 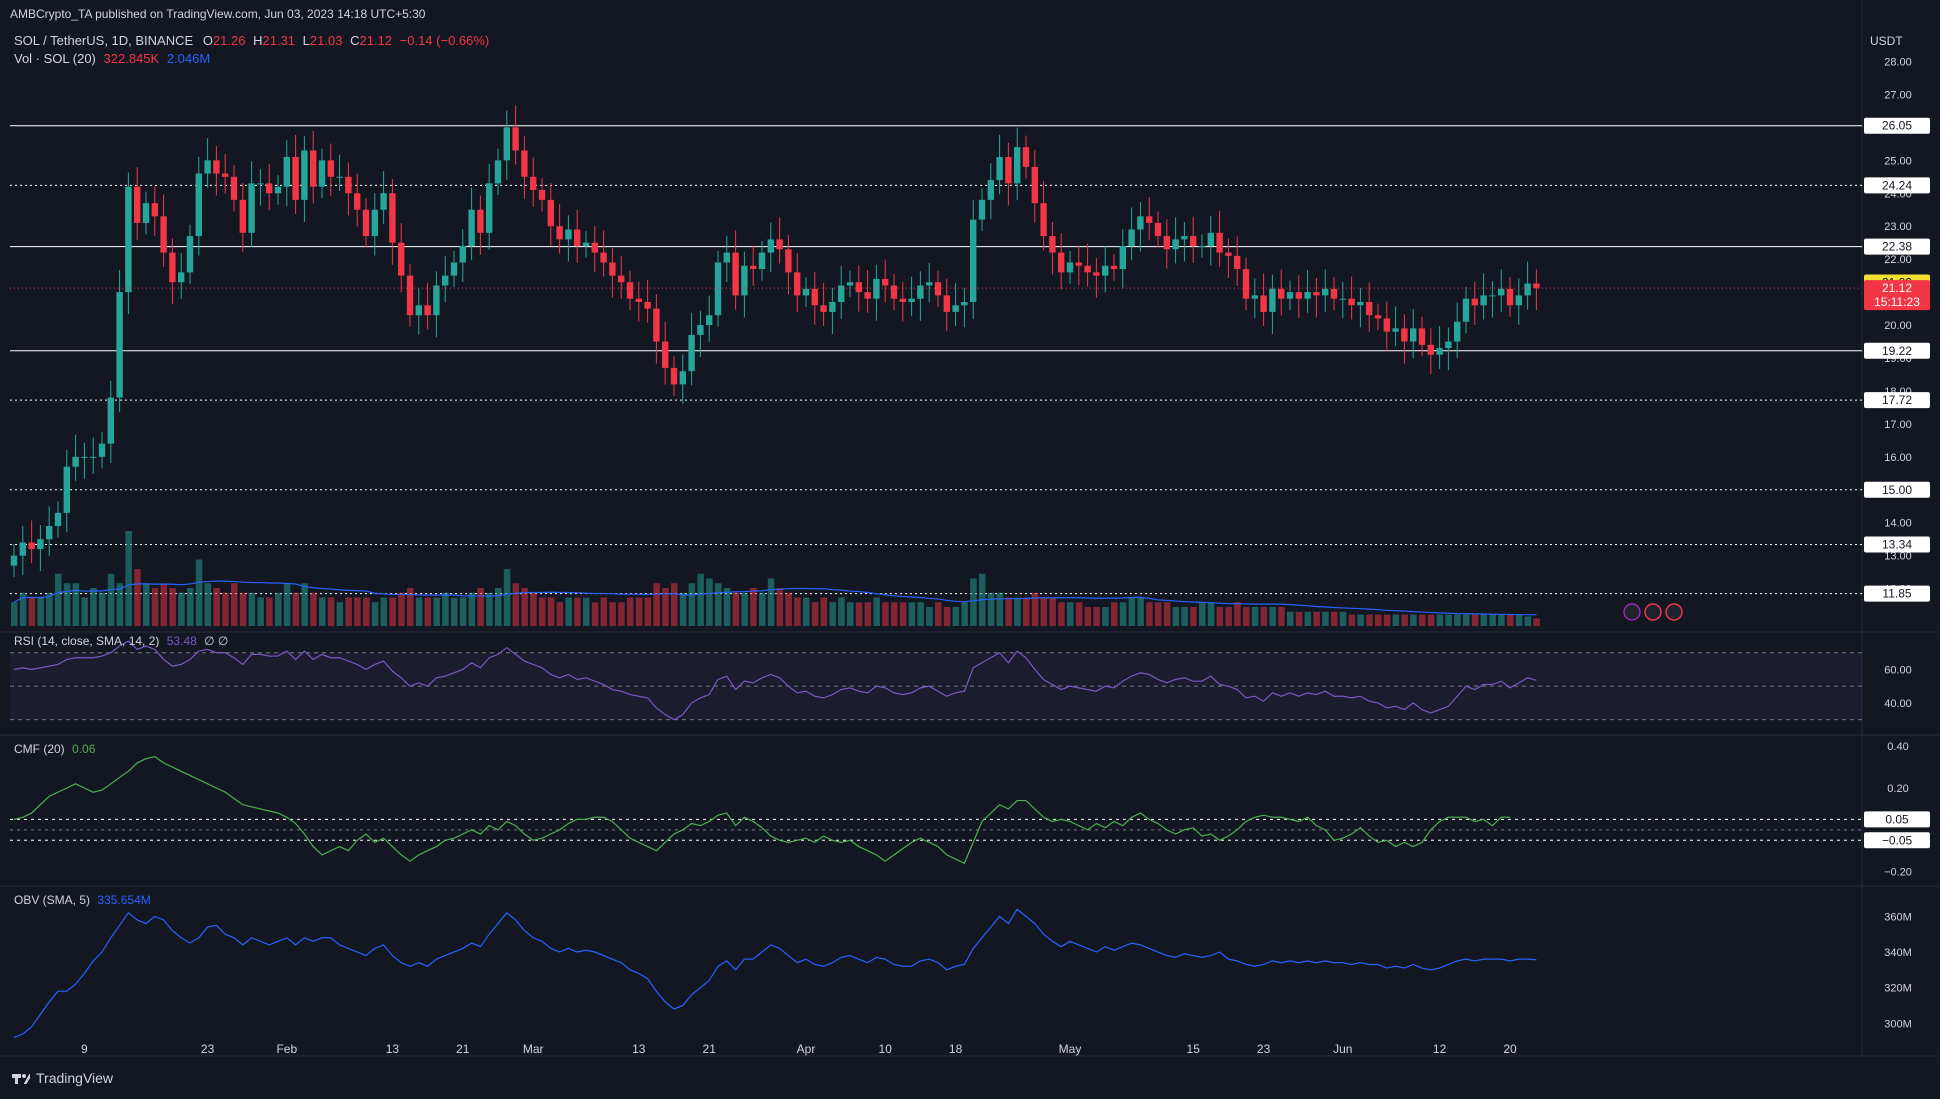 What do you see at coordinates (1897, 125) in the screenshot?
I see `level-label-box` at bounding box center [1897, 125].